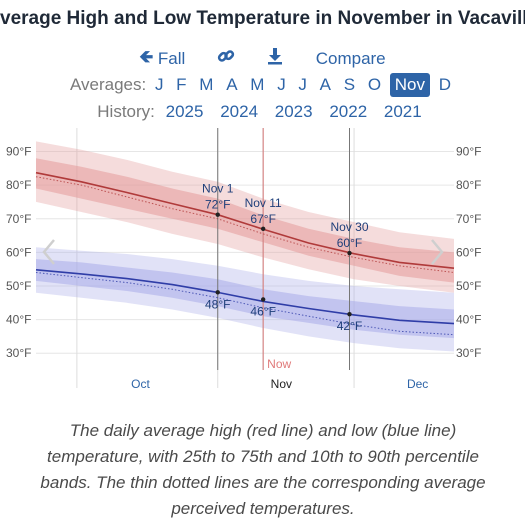  I want to click on month-link-selected: Nov, so click(410, 85).